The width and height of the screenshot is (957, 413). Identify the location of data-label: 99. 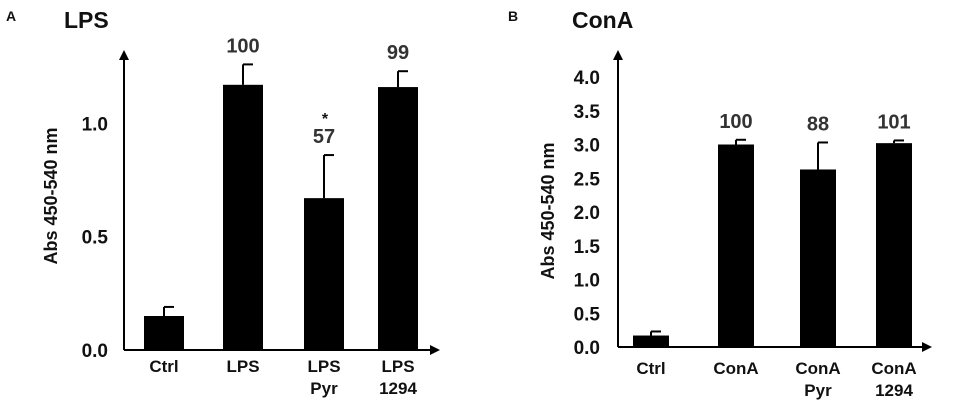
(398, 53).